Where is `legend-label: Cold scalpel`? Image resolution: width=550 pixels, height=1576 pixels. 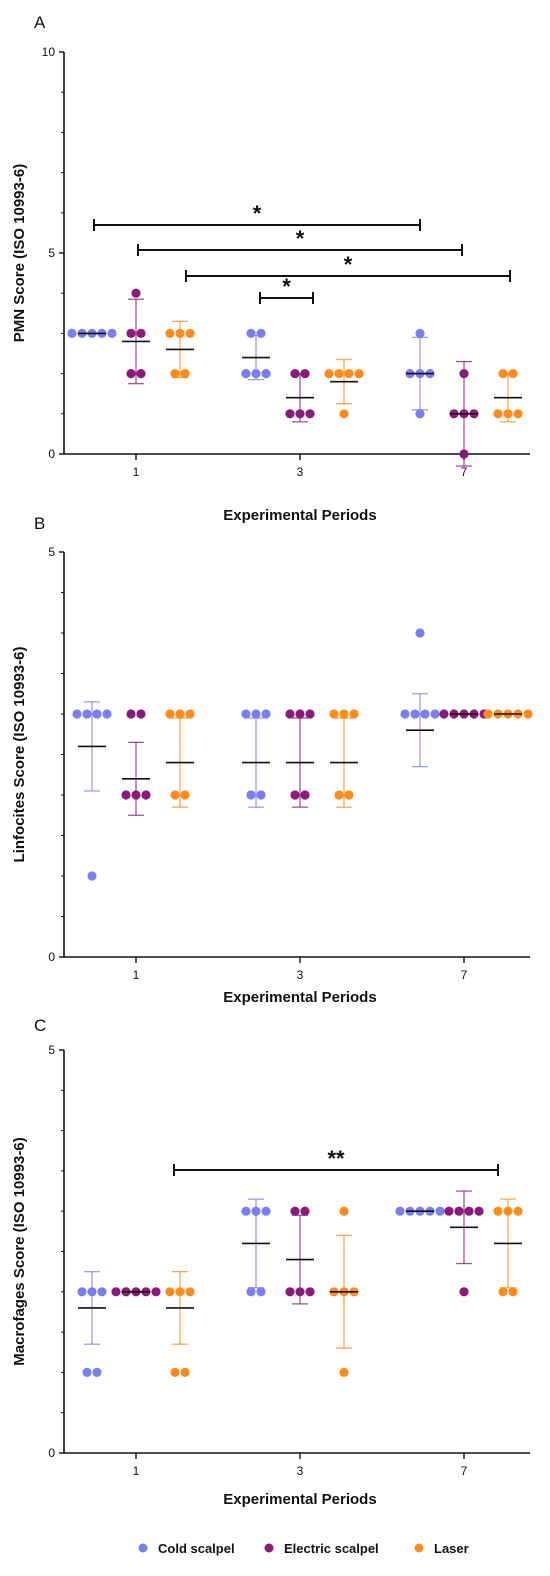
legend-label: Cold scalpel is located at coordinates (196, 1548).